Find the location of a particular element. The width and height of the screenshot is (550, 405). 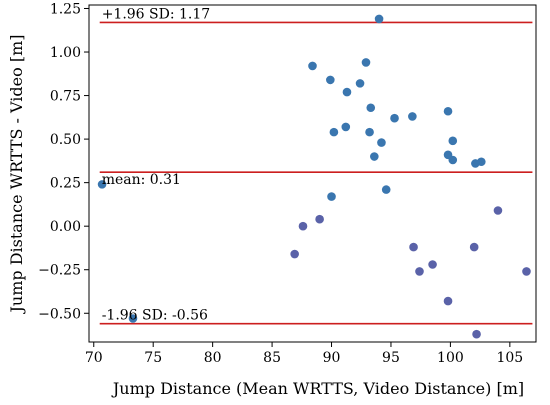

y-axis-label: Jump Distance WRTTS - Video [m] is located at coordinates (16, 174).